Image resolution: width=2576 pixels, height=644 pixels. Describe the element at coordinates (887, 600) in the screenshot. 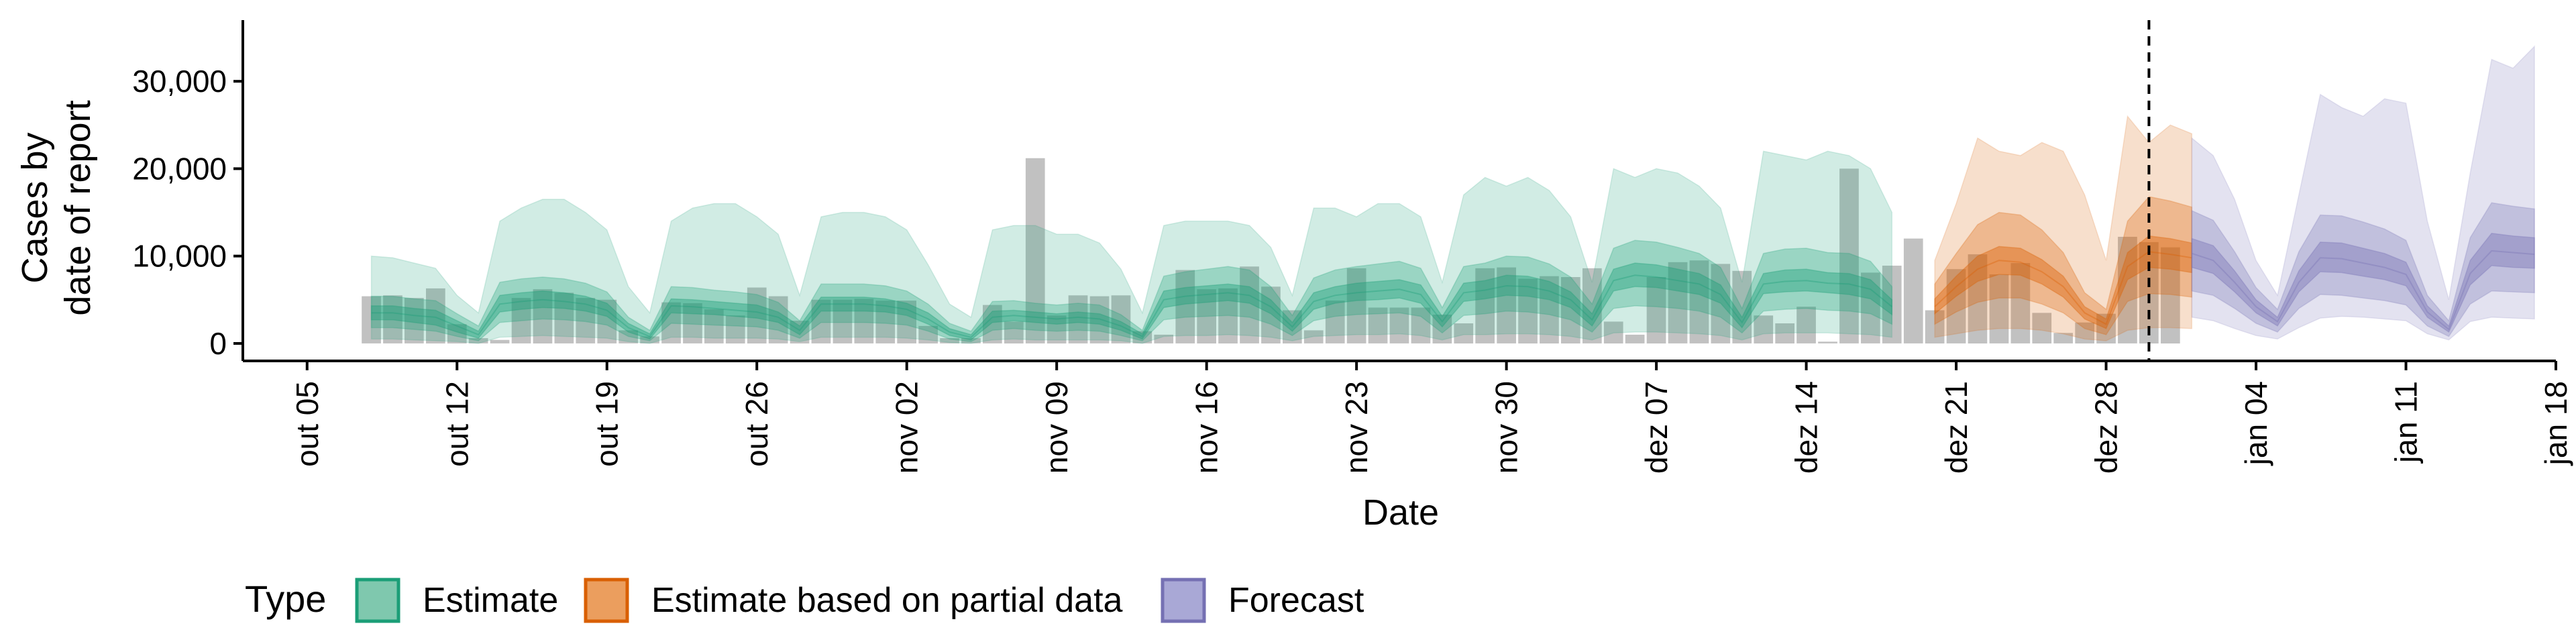

I see `legend-label: Estimate based on partial data` at that location.